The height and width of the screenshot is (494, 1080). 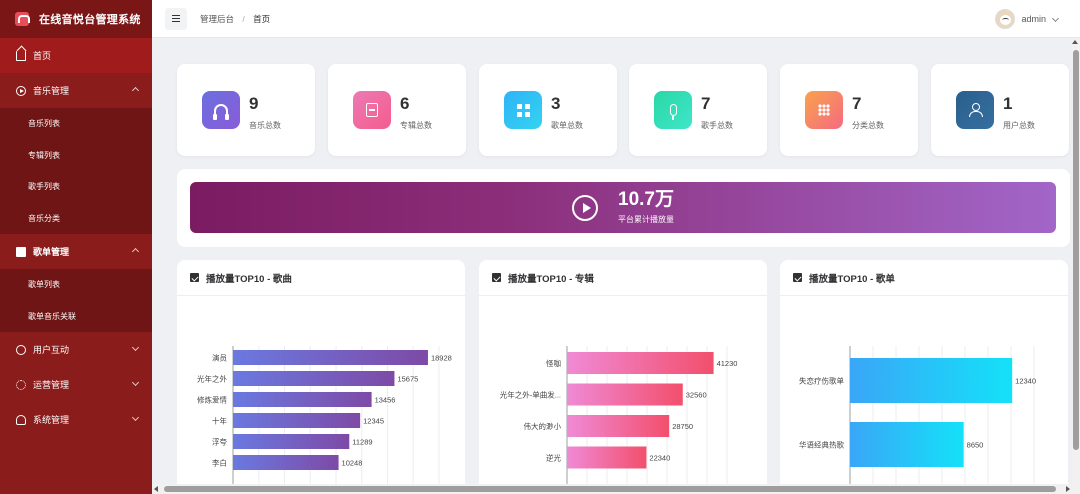 I want to click on horizontal-scrollbar, so click(x=612, y=489).